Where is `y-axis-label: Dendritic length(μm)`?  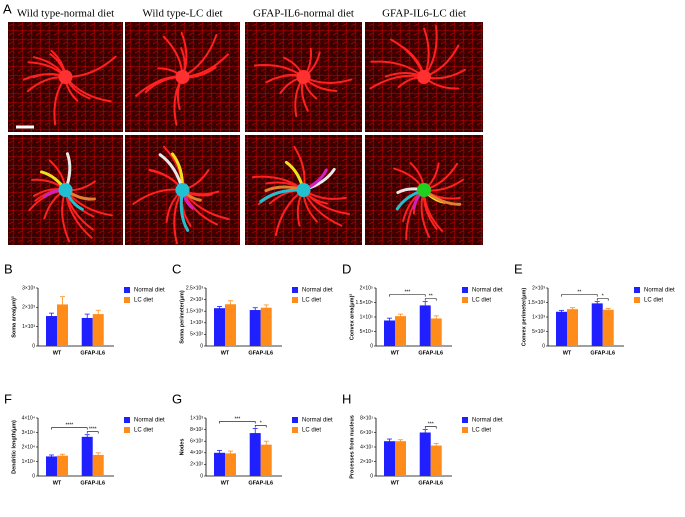
y-axis-label: Dendritic length(μm) is located at coordinates (14, 447).